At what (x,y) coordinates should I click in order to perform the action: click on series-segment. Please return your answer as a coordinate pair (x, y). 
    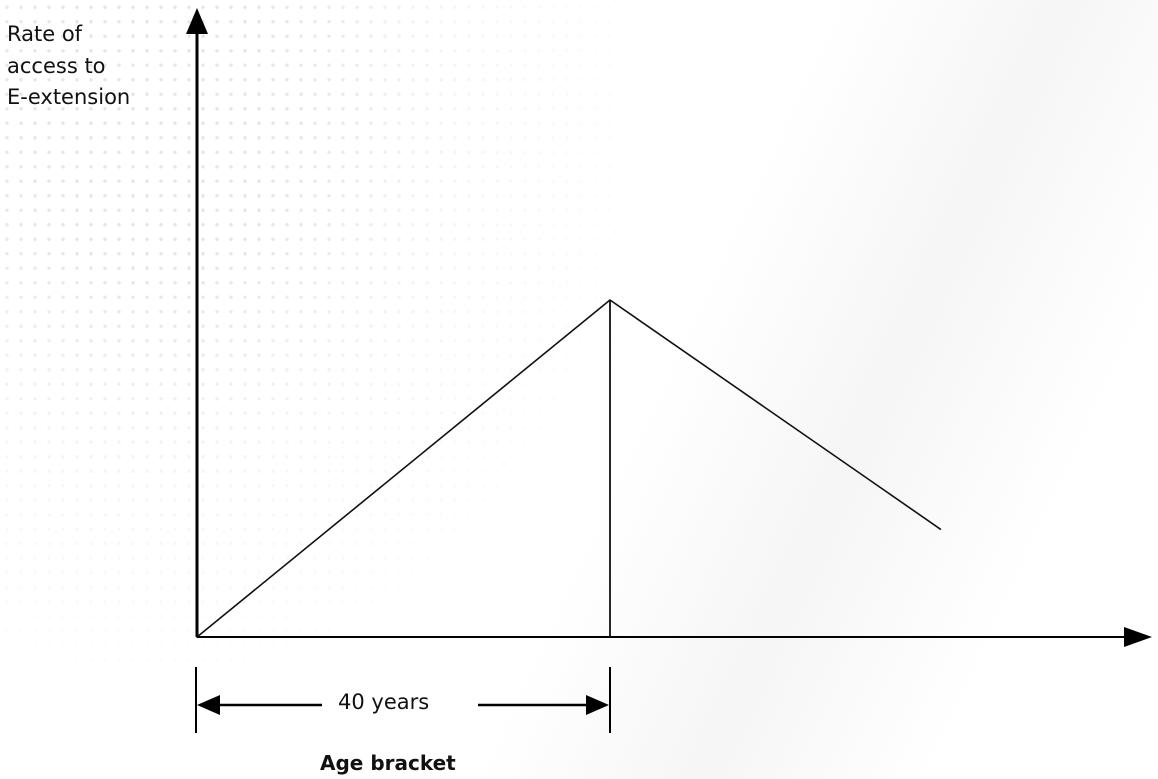
    Looking at the image, I should click on (775, 414).